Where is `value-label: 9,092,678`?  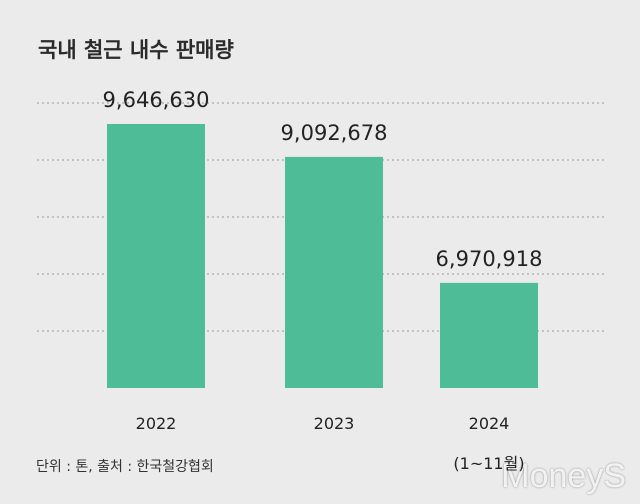
value-label: 9,092,678 is located at coordinates (334, 132).